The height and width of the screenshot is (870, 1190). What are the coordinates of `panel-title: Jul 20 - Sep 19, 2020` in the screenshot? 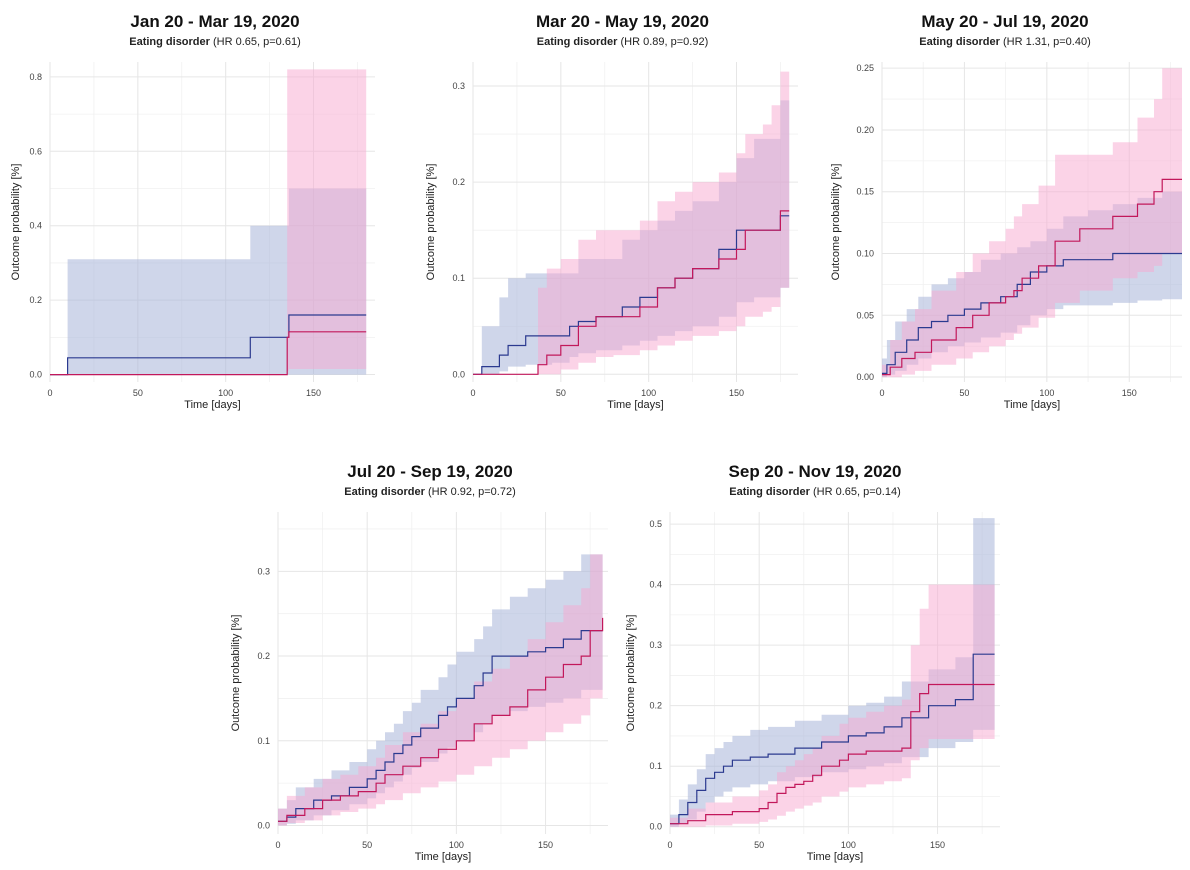 It's located at (430, 471).